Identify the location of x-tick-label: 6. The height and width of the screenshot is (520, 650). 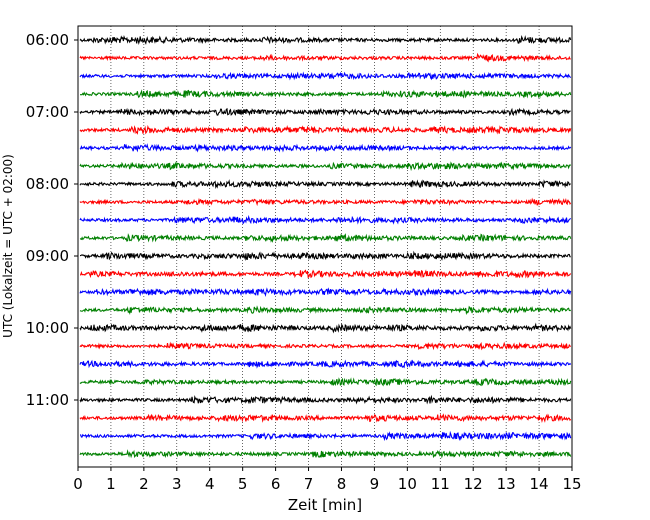
(276, 484).